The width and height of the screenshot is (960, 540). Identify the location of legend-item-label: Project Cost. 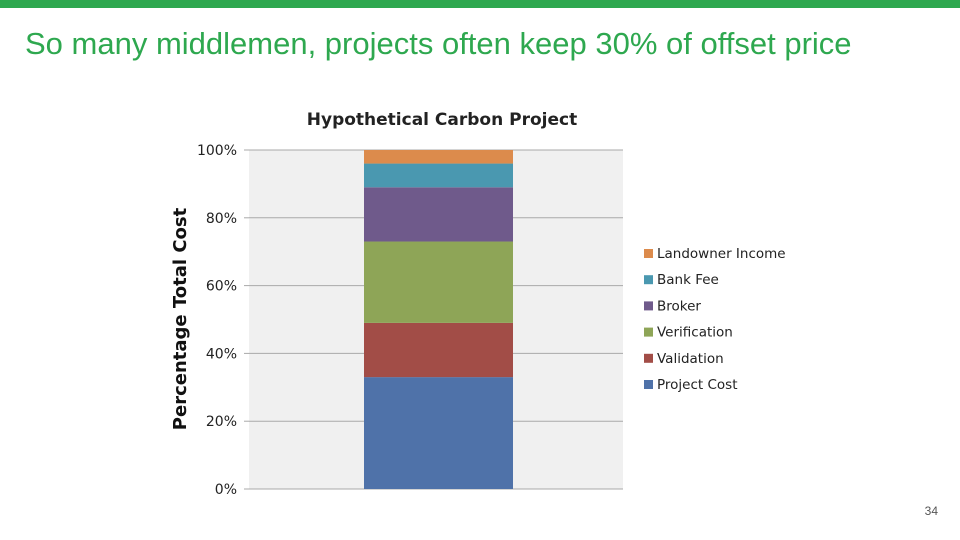
(697, 385).